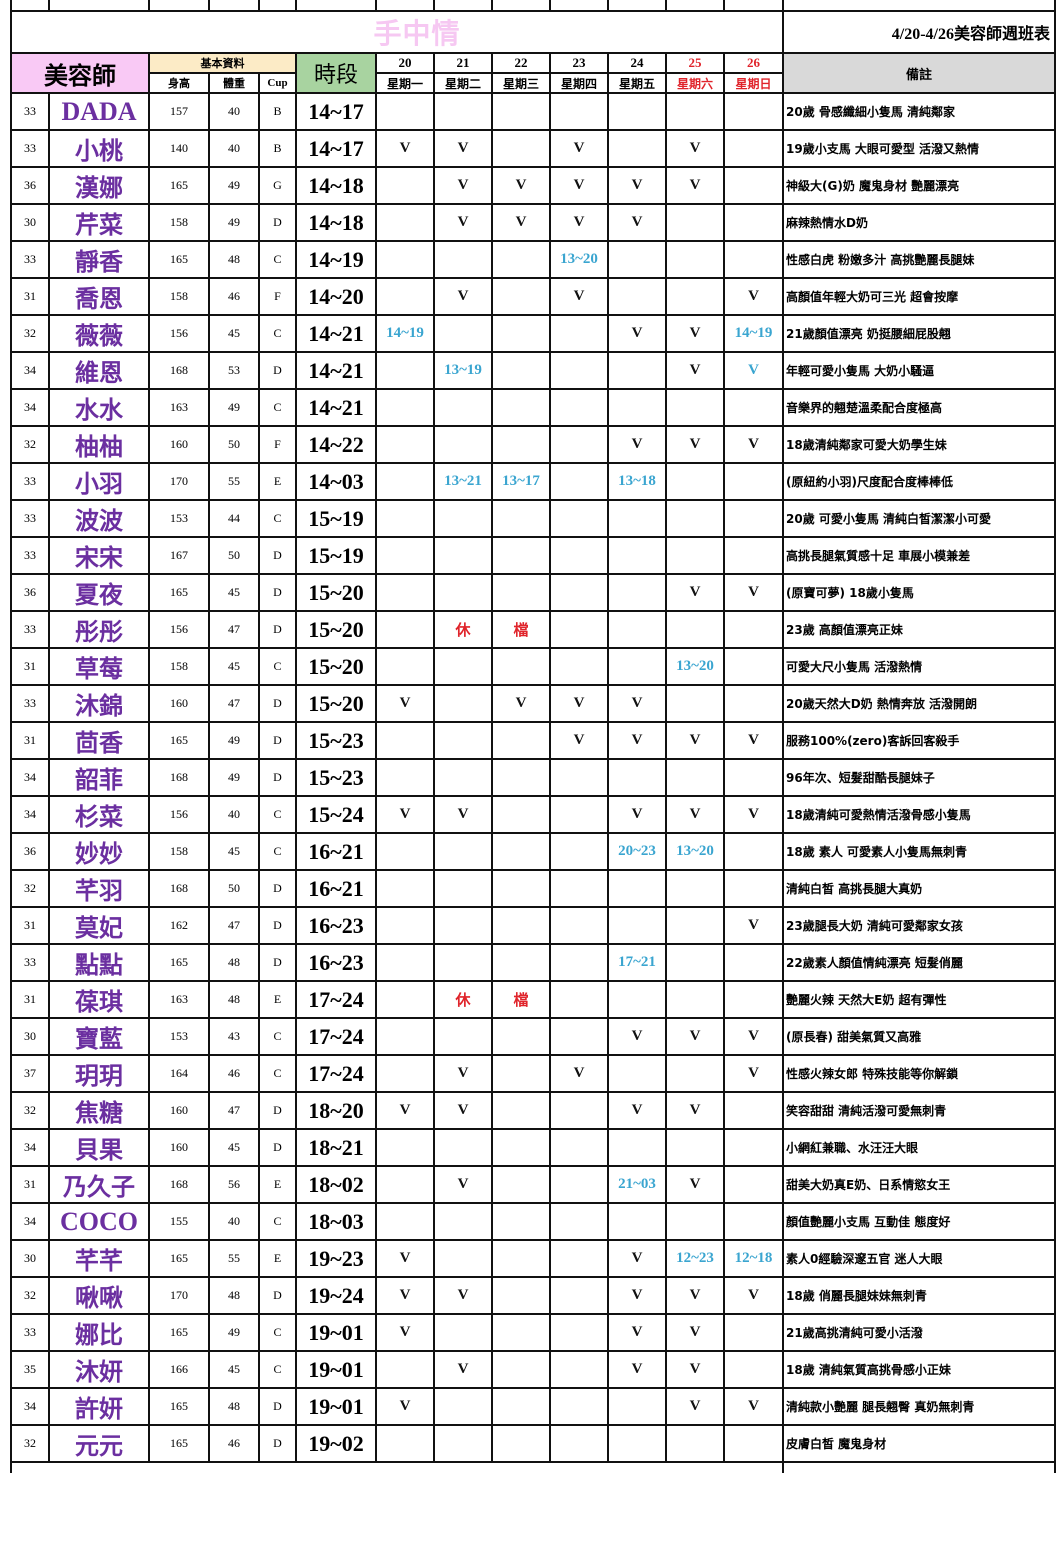  Describe the element at coordinates (695, 1258) in the screenshot. I see `schedule-cell: 12~23` at that location.